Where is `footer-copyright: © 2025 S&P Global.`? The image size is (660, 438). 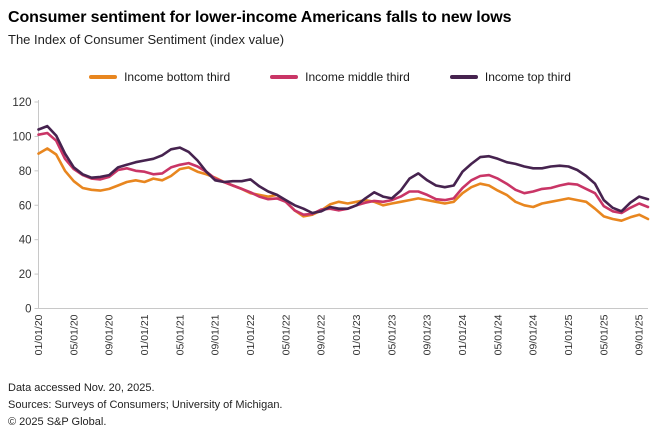 footer-copyright: © 2025 S&P Global. is located at coordinates (57, 422).